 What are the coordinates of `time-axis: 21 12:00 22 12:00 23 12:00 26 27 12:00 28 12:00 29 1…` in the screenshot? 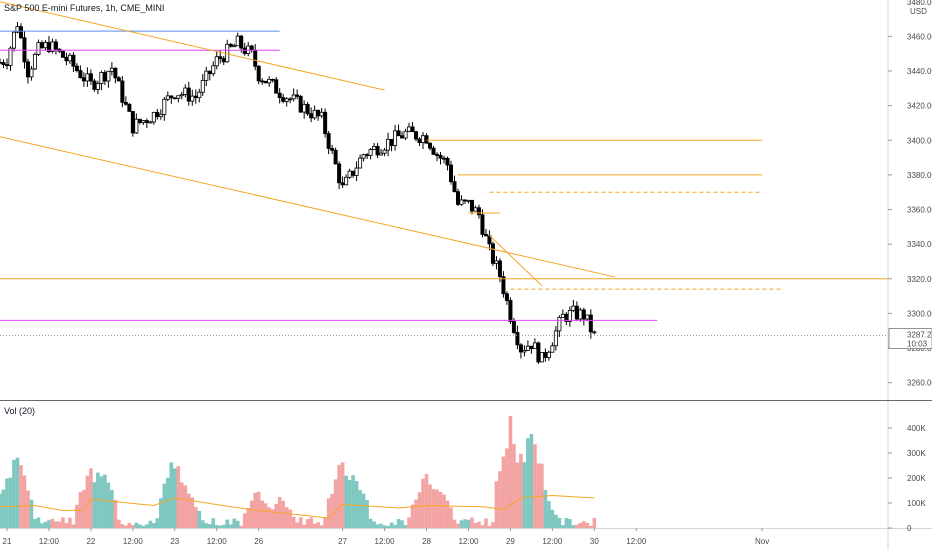 It's located at (386, 537).